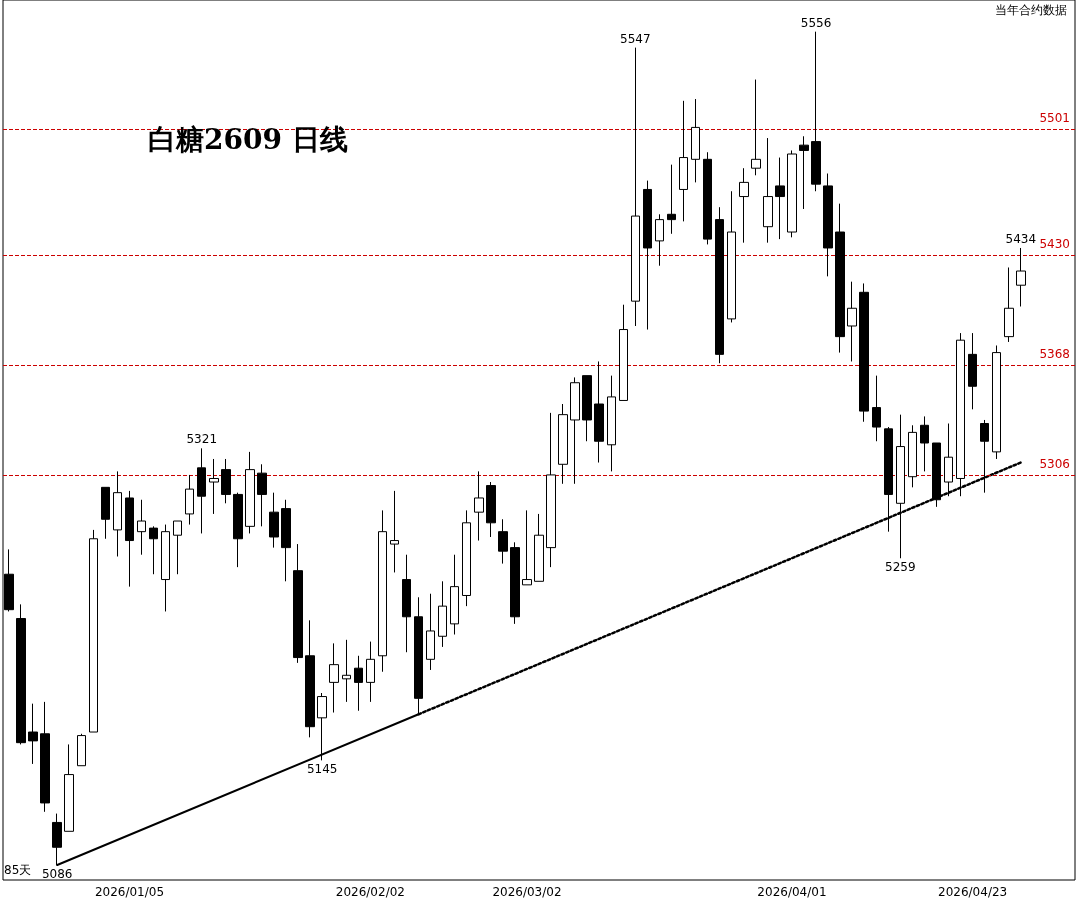 This screenshot has width=1079, height=900. Describe the element at coordinates (1054, 354) in the screenshot. I see `ref-line-label: 5368` at that location.